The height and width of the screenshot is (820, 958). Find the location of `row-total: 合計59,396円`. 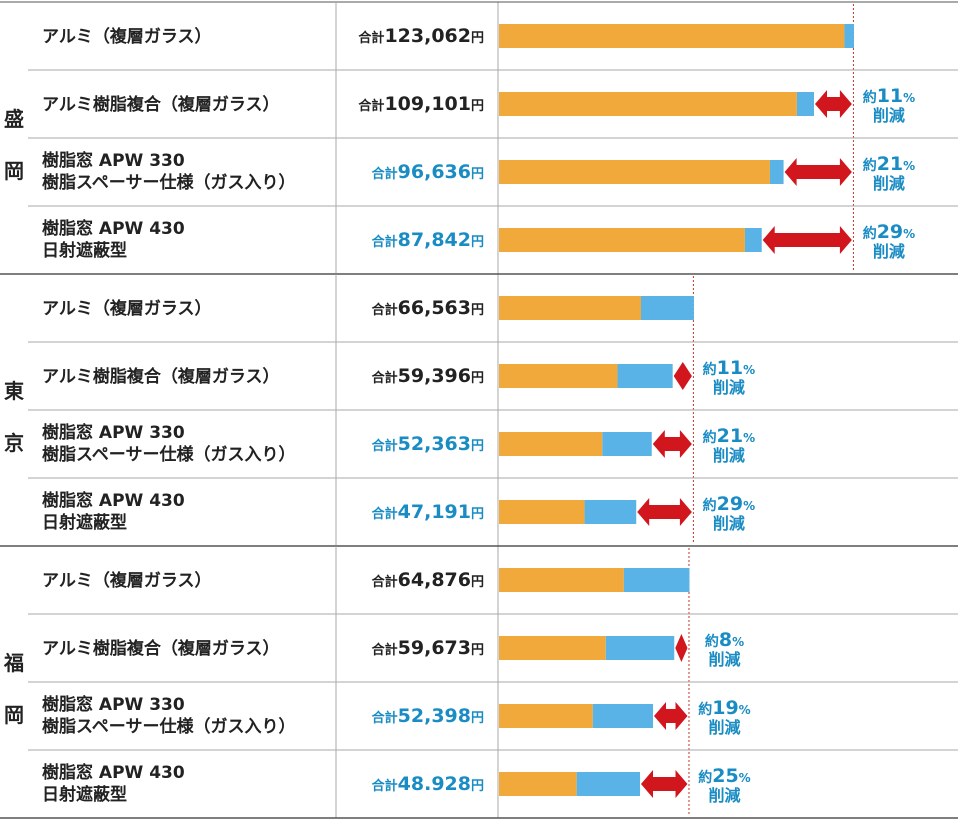

row-total: 合計59,396円 is located at coordinates (428, 376).